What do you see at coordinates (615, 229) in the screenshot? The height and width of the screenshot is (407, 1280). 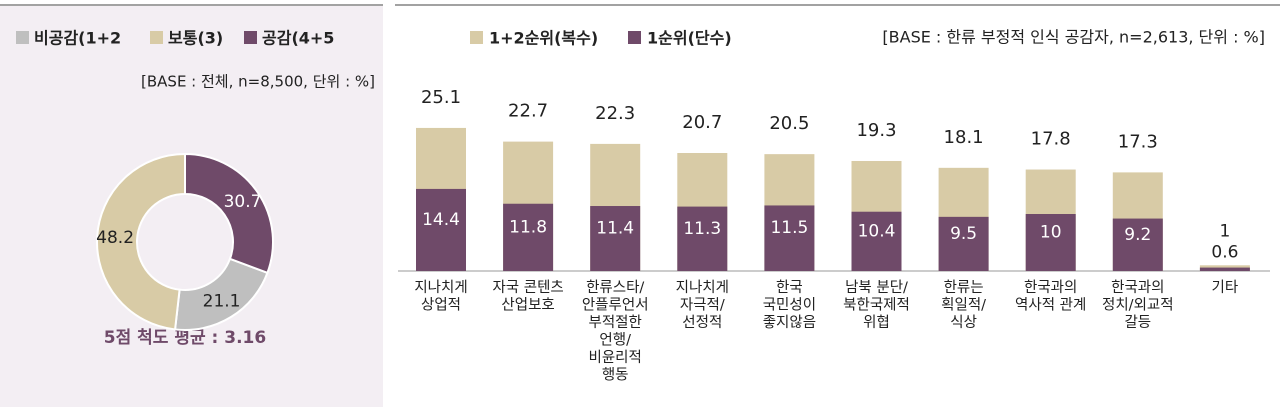 I see `data-label: 11.4` at bounding box center [615, 229].